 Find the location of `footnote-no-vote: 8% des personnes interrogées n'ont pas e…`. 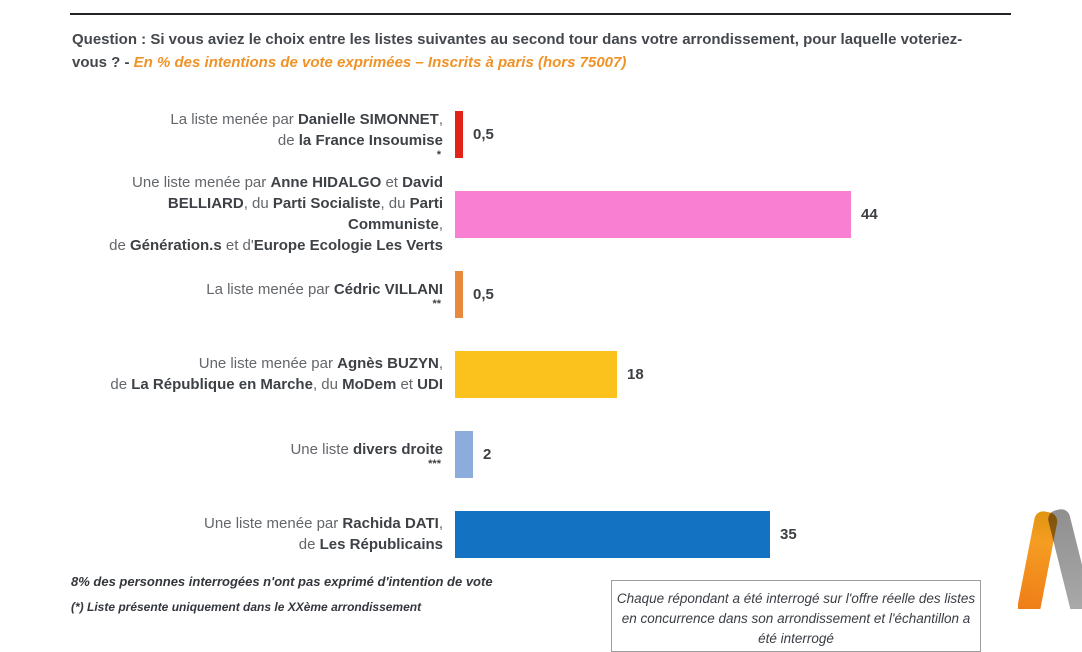

footnote-no-vote: 8% des personnes interrogées n'ont pas e… is located at coordinates (282, 581).